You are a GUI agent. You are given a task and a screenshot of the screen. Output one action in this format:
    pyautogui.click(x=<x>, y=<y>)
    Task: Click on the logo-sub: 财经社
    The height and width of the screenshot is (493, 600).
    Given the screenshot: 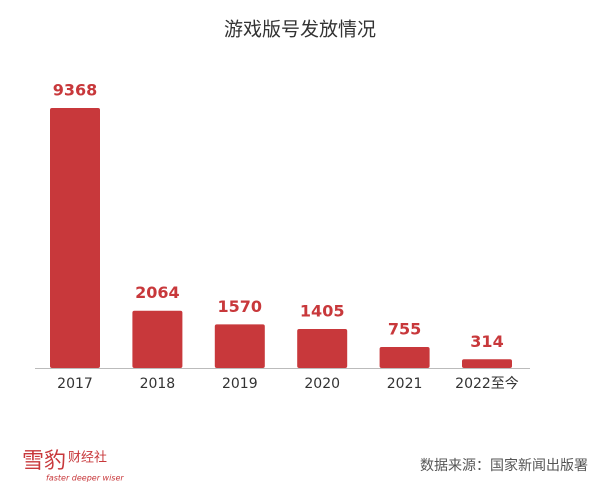 What is the action you would take?
    pyautogui.click(x=87, y=458)
    